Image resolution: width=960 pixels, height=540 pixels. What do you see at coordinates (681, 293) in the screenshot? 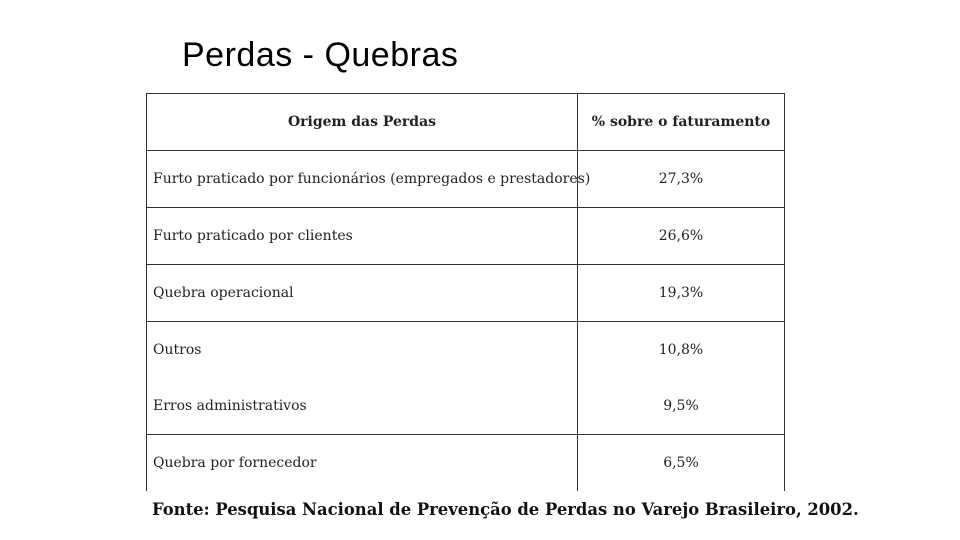
I see `percent-cell: 19,3%` at bounding box center [681, 293].